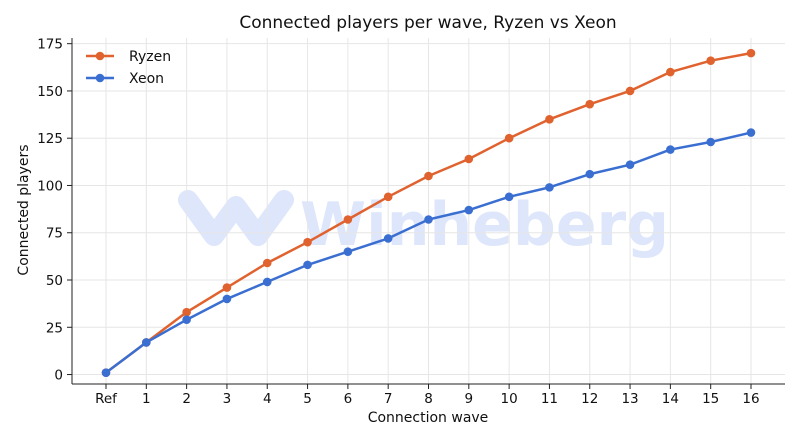  What do you see at coordinates (50, 45) in the screenshot?
I see `y-tick-label: 175` at bounding box center [50, 45].